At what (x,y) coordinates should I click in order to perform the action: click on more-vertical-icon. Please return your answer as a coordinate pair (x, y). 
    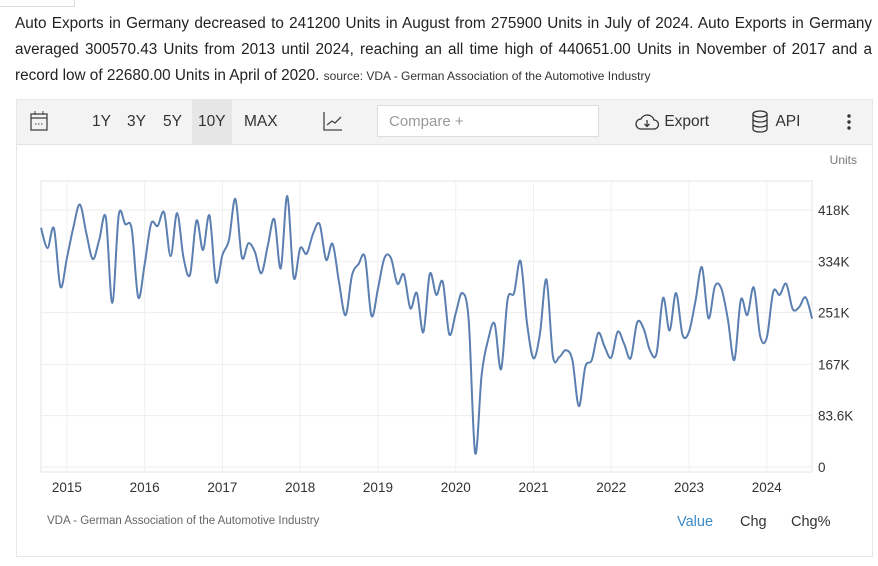
    Looking at the image, I should click on (849, 122).